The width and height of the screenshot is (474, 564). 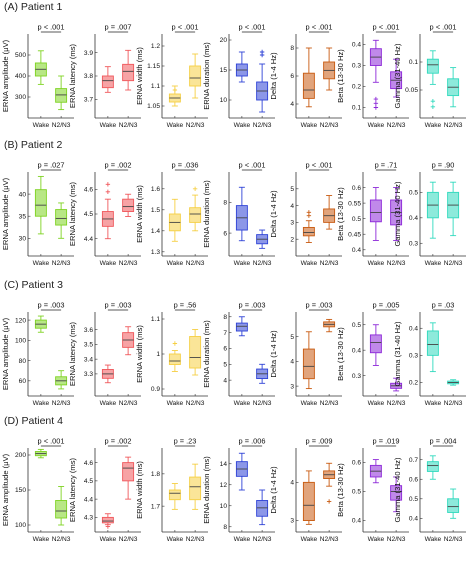 What do you see at coordinates (20, 55) in the screenshot?
I see `y-tick-label: 500` at bounding box center [20, 55].